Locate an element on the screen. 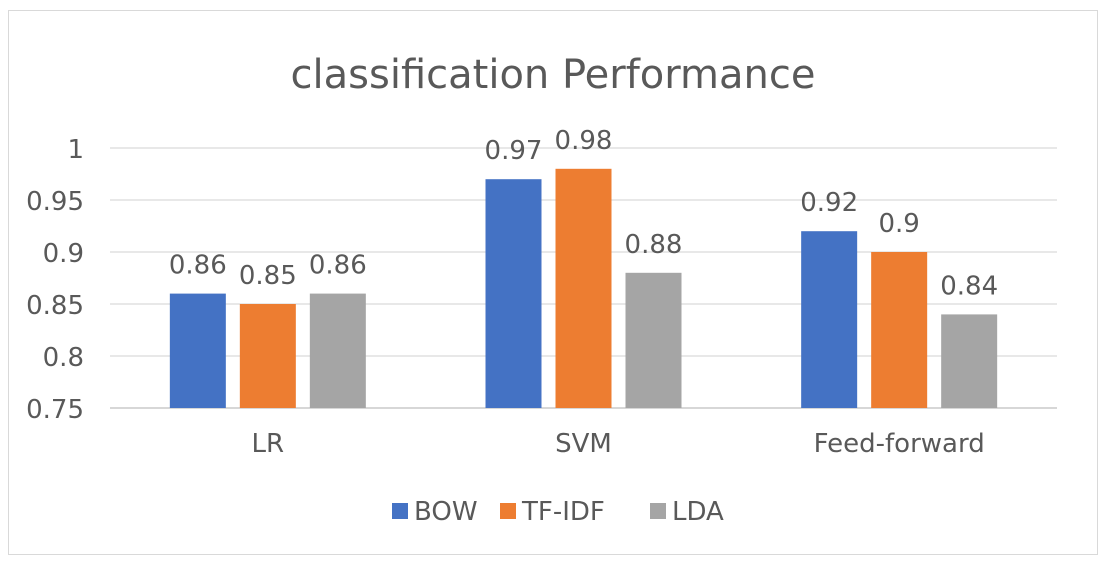 Image resolution: width=1108 pixels, height=568 pixels. data-label: 0.98 is located at coordinates (584, 141).